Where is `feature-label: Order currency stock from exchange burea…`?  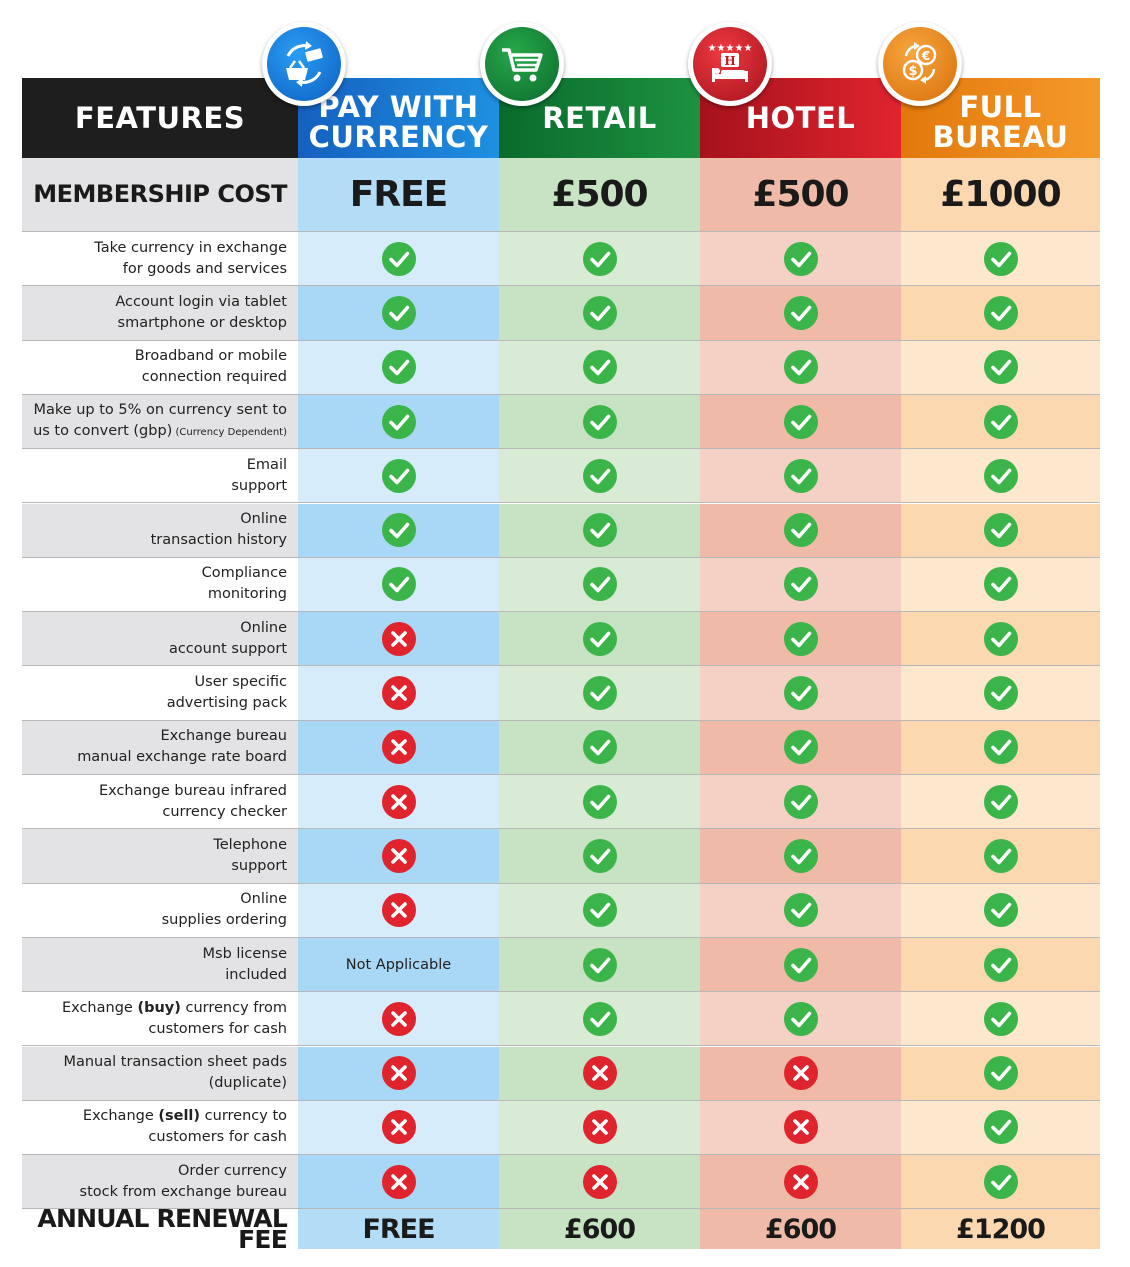
feature-label: Order currency stock from exchange burea… is located at coordinates (183, 1181).